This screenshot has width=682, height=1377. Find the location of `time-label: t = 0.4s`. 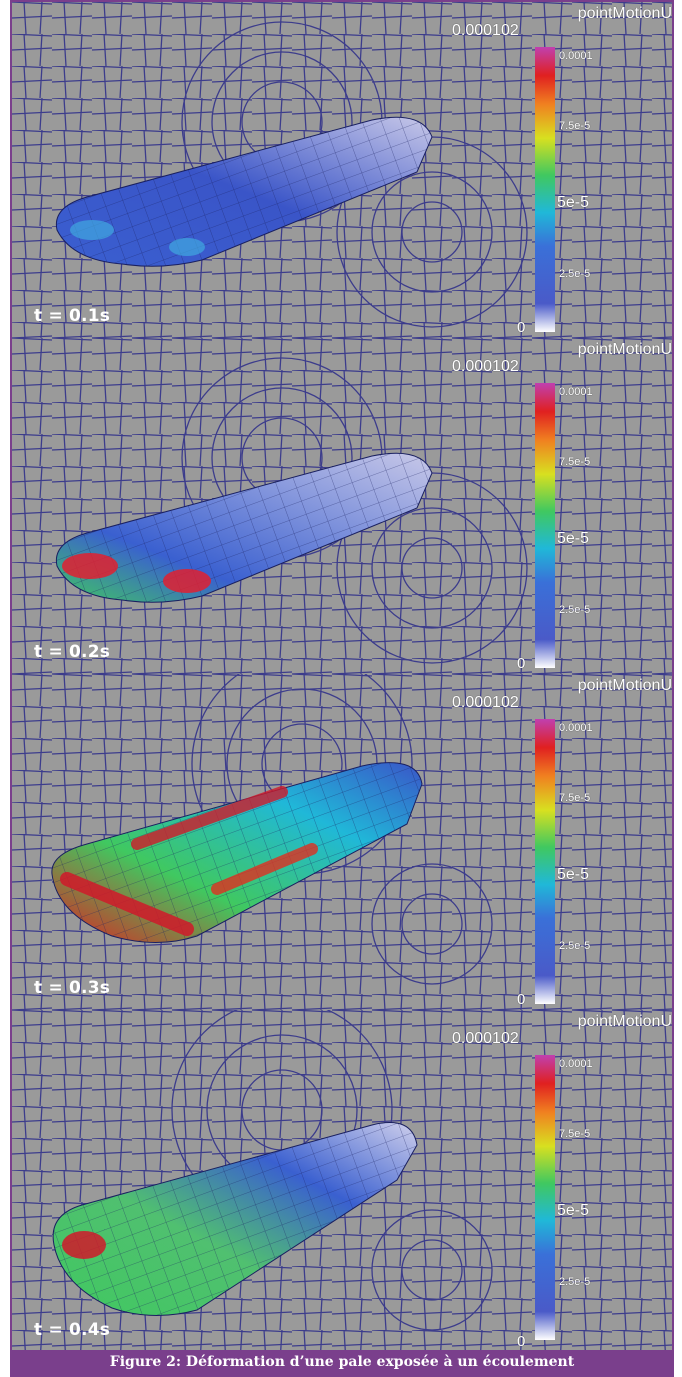

time-label: t = 0.4s is located at coordinates (72, 1330).